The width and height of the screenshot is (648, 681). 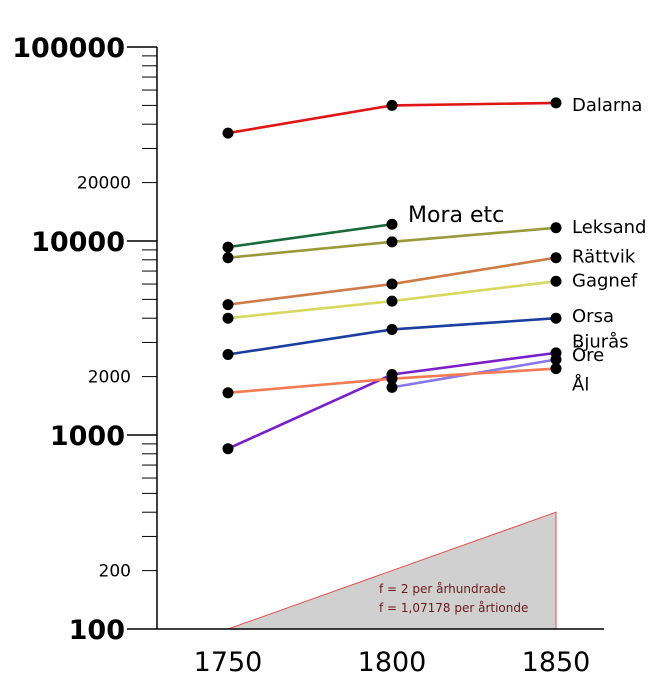 What do you see at coordinates (78, 242) in the screenshot?
I see `y-major-tick-label: 10000` at bounding box center [78, 242].